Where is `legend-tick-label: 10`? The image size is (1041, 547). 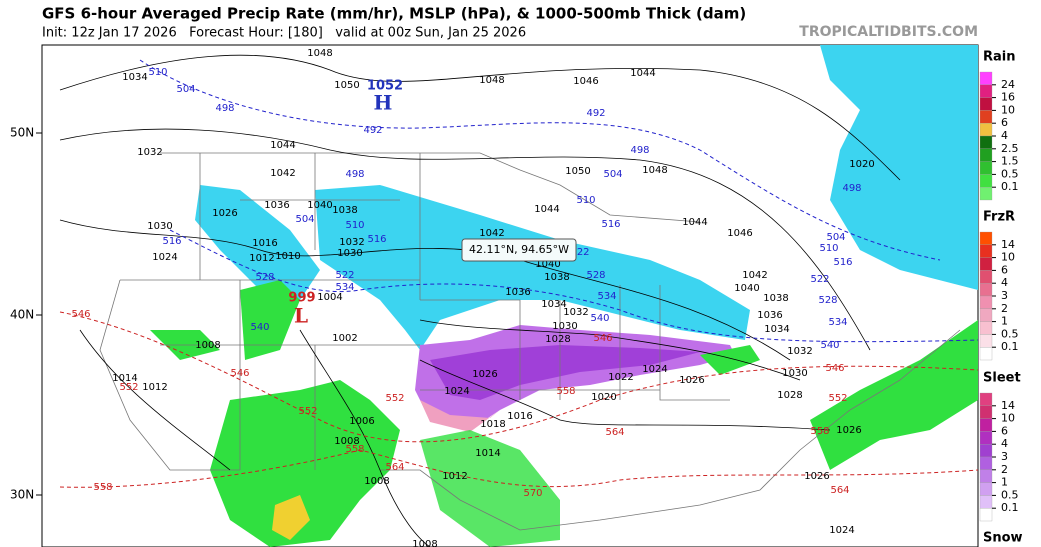
legend-tick-label: 10 is located at coordinates (1008, 257).